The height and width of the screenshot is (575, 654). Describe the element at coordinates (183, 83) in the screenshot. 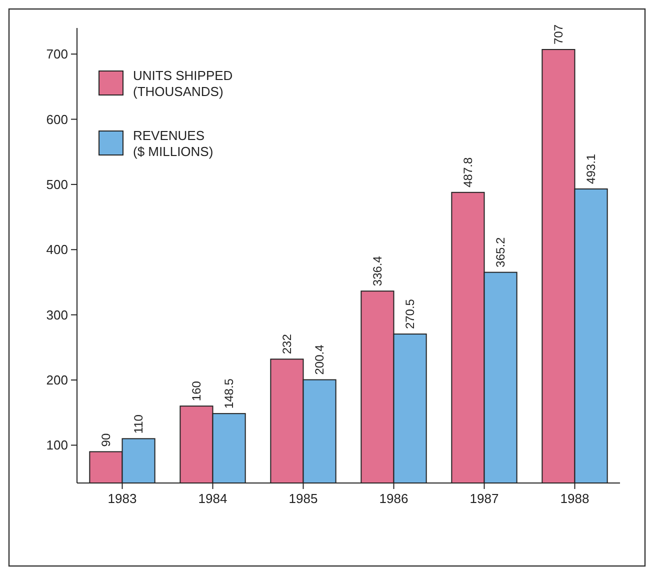

I see `legend-label: UNITS SHIPPED (THOUSANDS)` at that location.